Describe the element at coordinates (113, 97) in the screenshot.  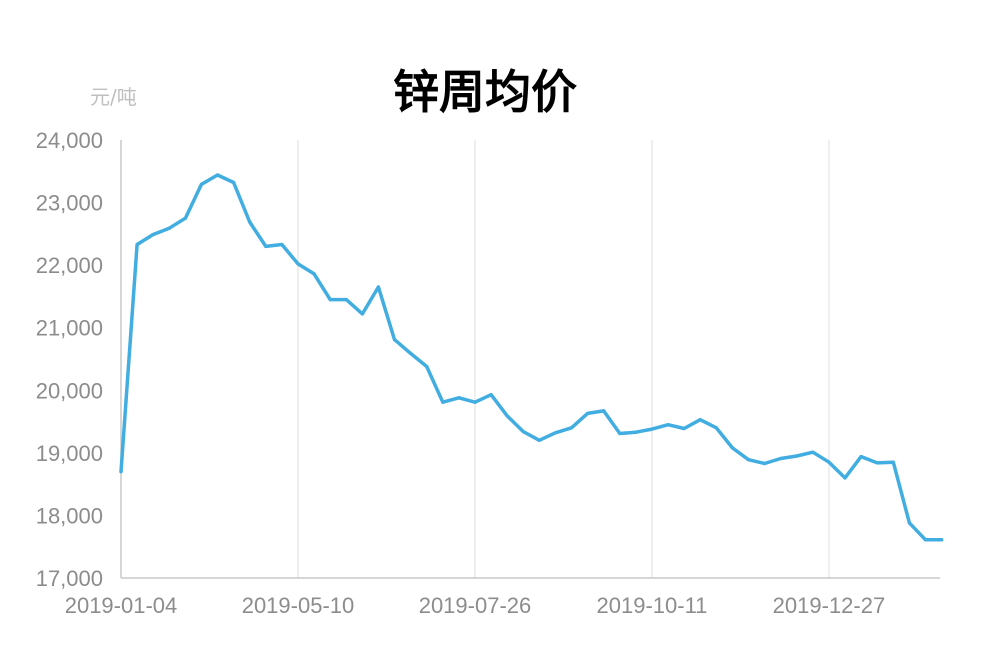
I see `y-axis-unit-label: 元/吨` at that location.